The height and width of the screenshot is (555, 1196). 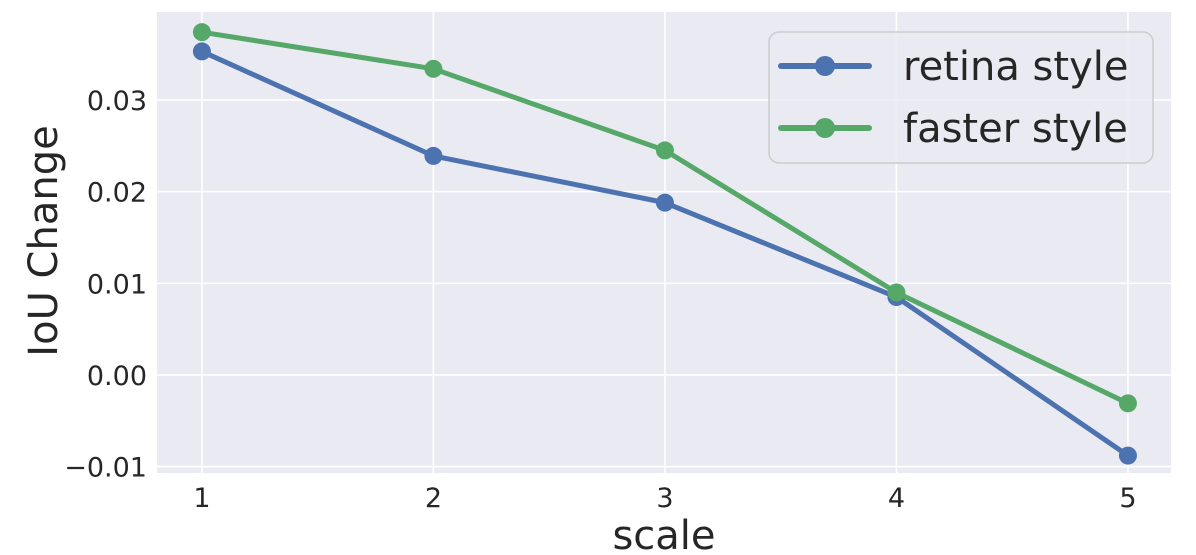 I want to click on y-tick-label: −0.01, so click(x=105, y=468).